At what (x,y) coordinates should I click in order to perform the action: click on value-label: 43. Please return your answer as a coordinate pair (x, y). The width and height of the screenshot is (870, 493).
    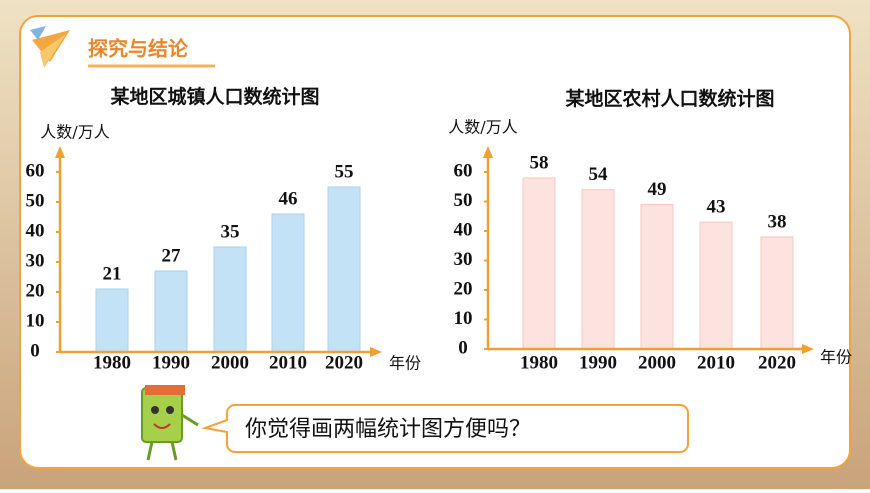
    Looking at the image, I should click on (716, 207).